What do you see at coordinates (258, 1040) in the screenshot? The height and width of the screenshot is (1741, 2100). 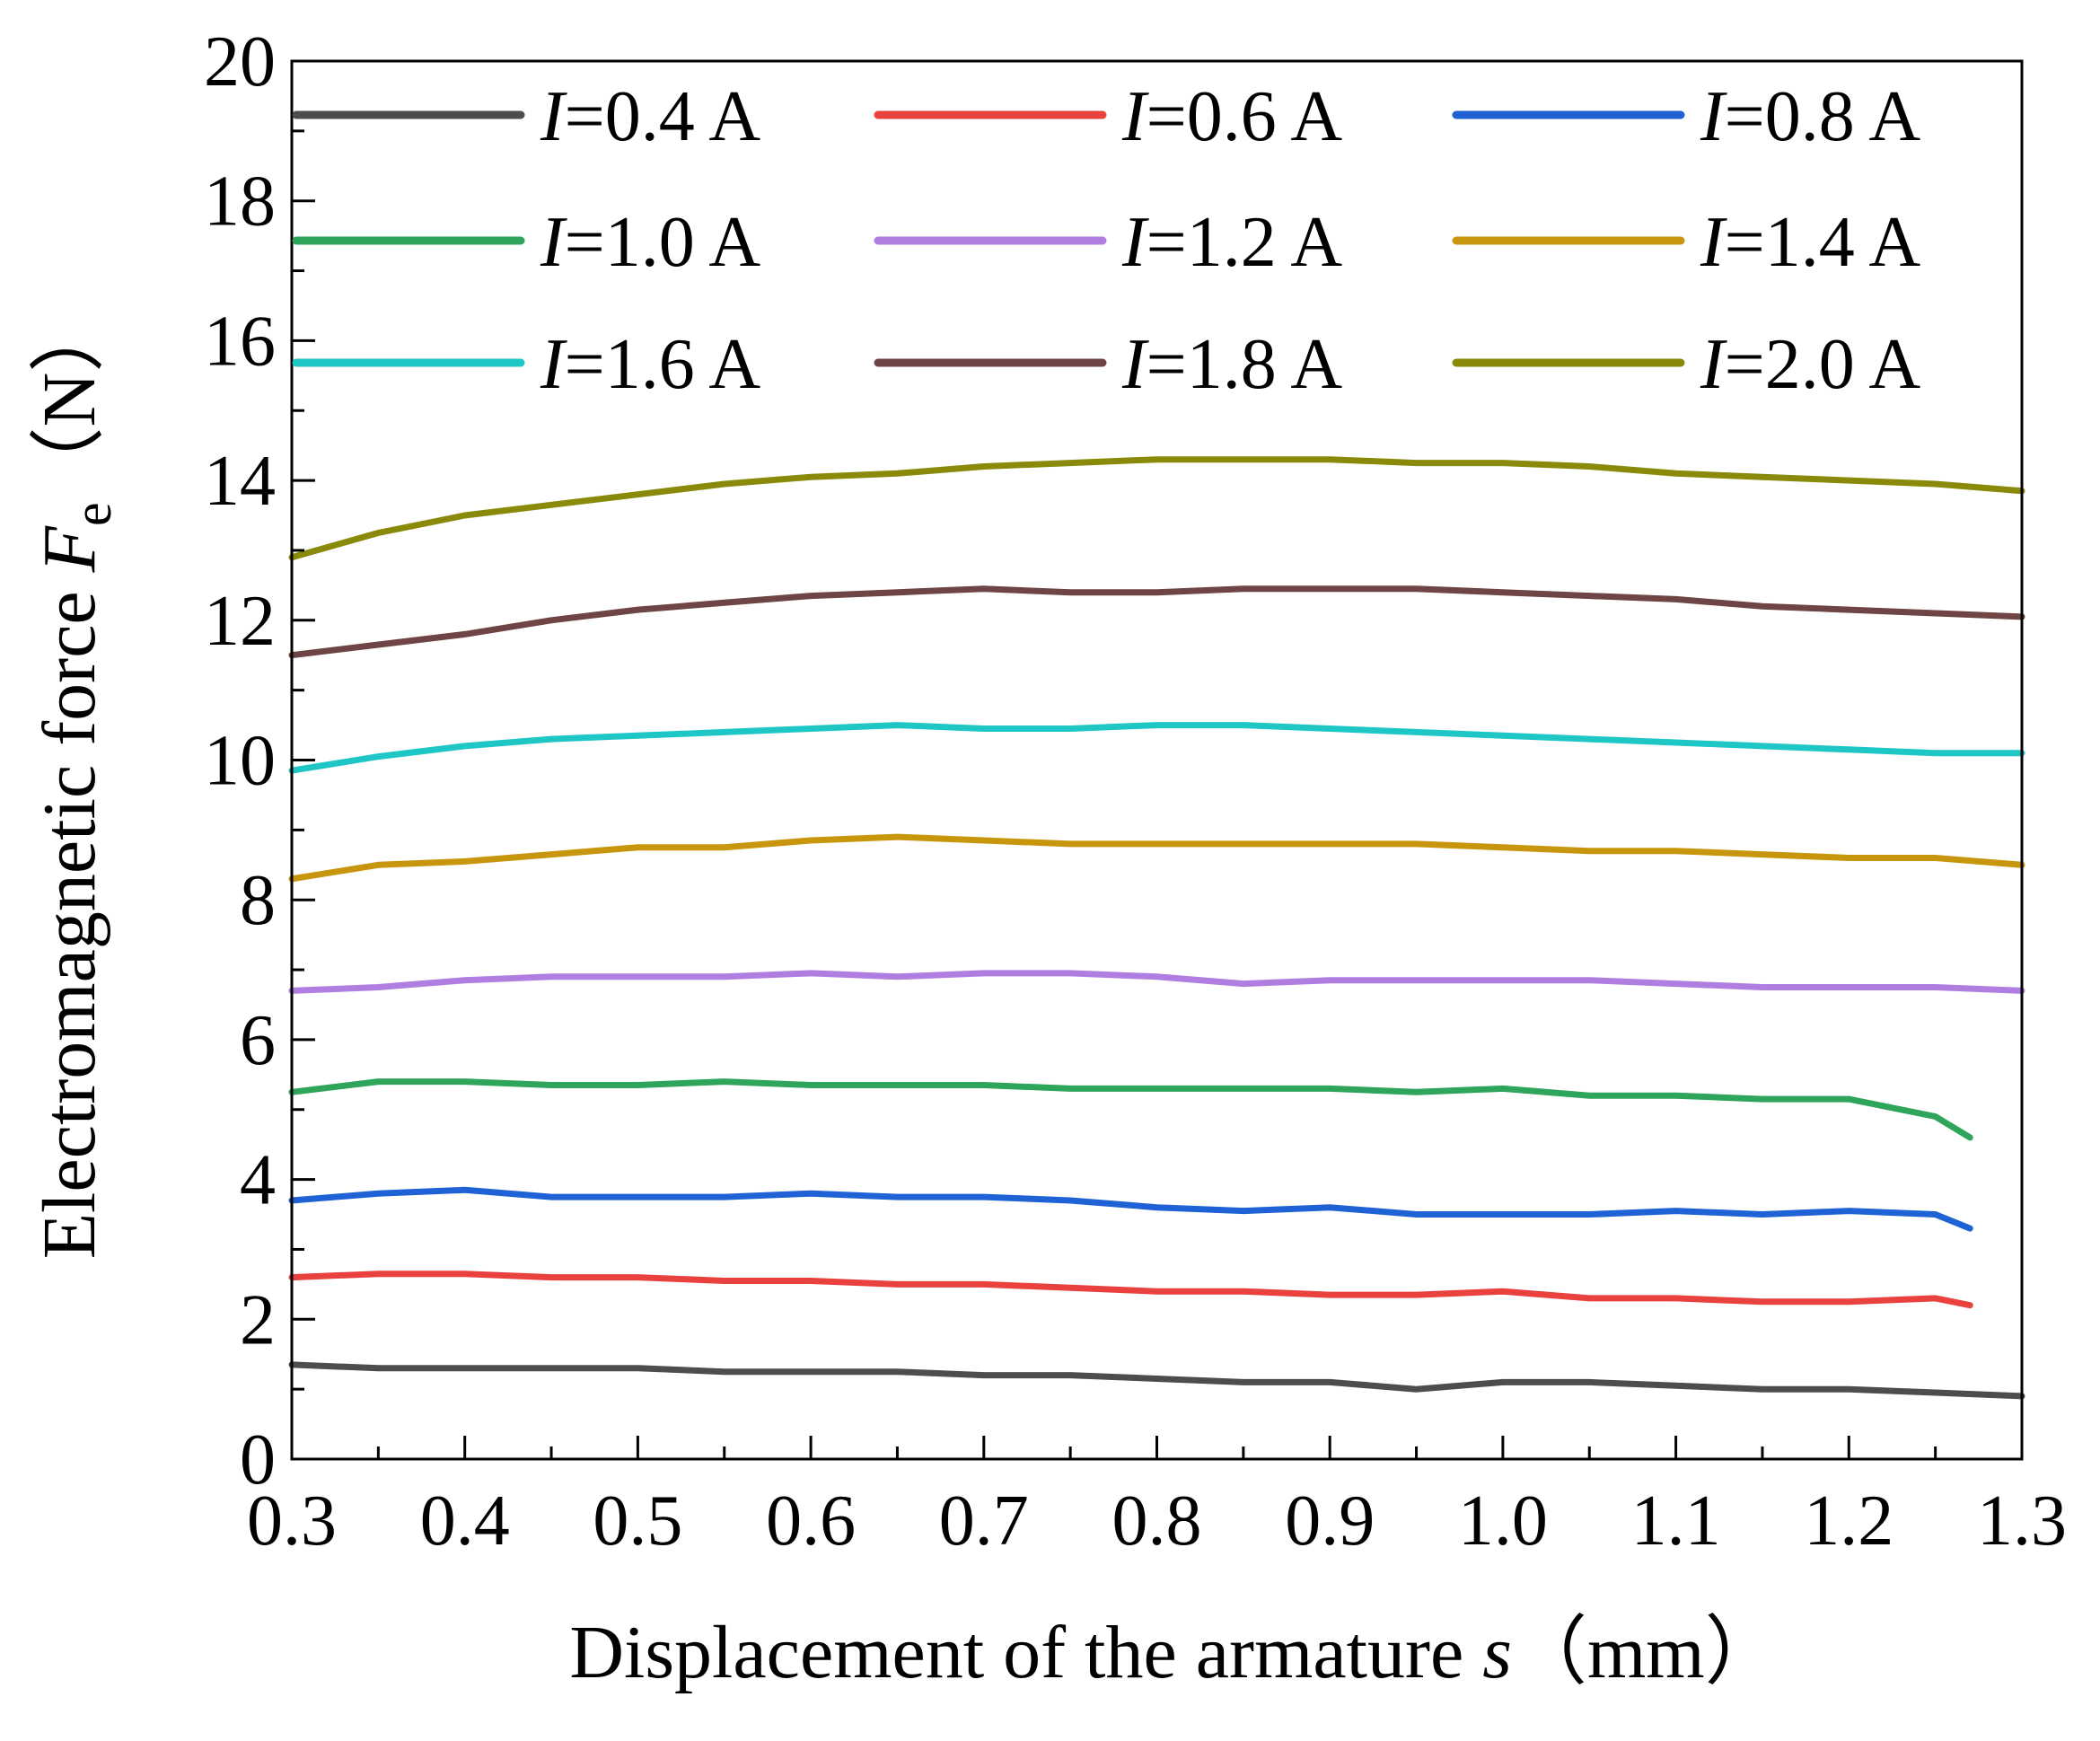 I see `y-tick-label: 6` at bounding box center [258, 1040].